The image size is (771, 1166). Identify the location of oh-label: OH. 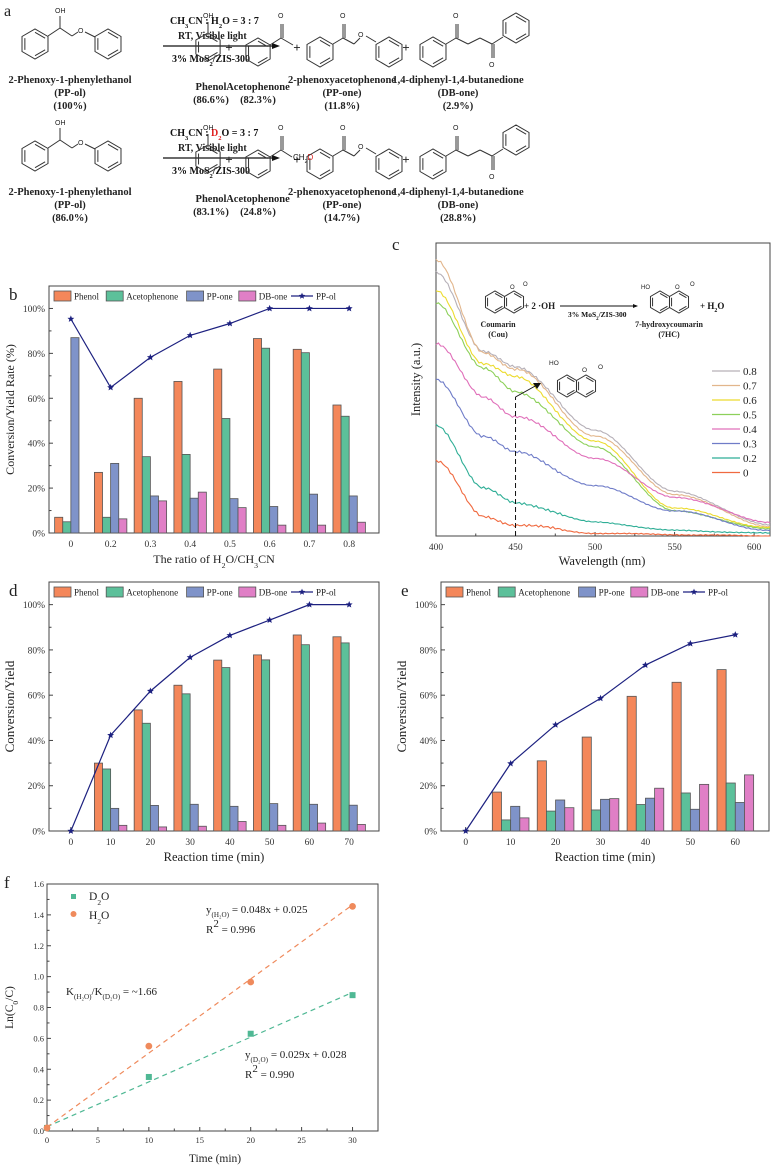
(60, 11).